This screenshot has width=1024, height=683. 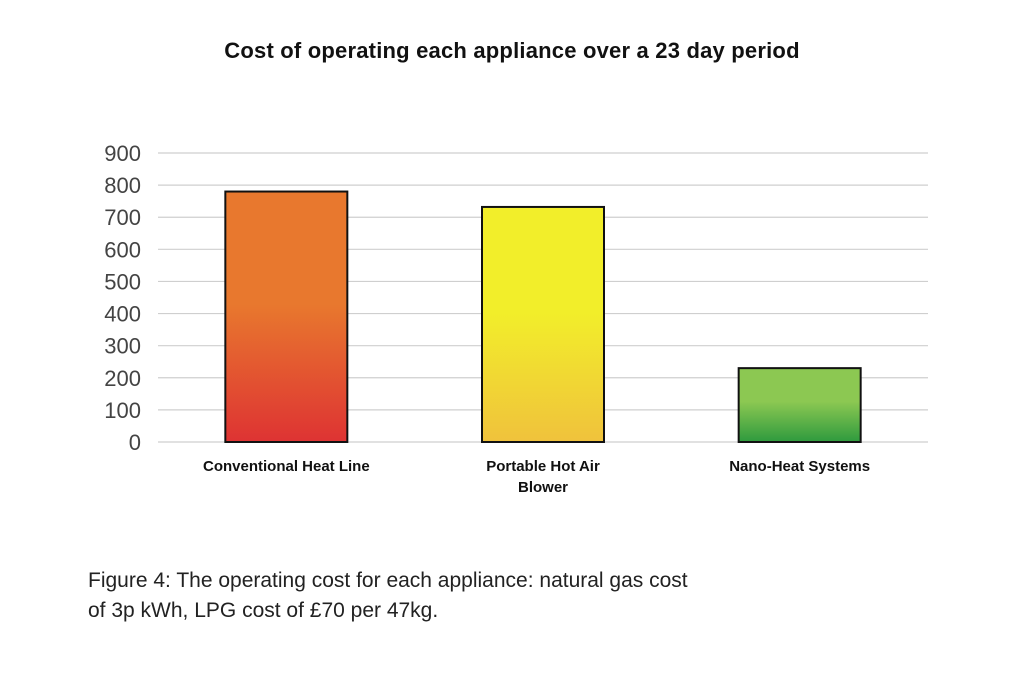 What do you see at coordinates (799, 466) in the screenshot?
I see `x-category-label: Nano-Heat Systems` at bounding box center [799, 466].